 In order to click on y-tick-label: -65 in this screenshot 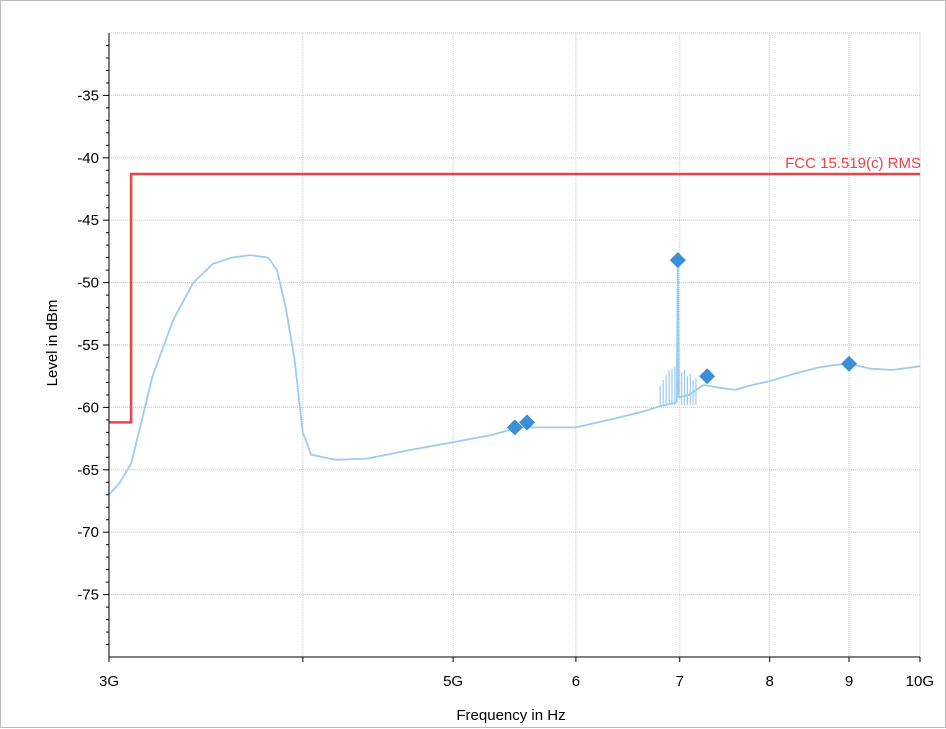, I will do `click(88, 470)`.